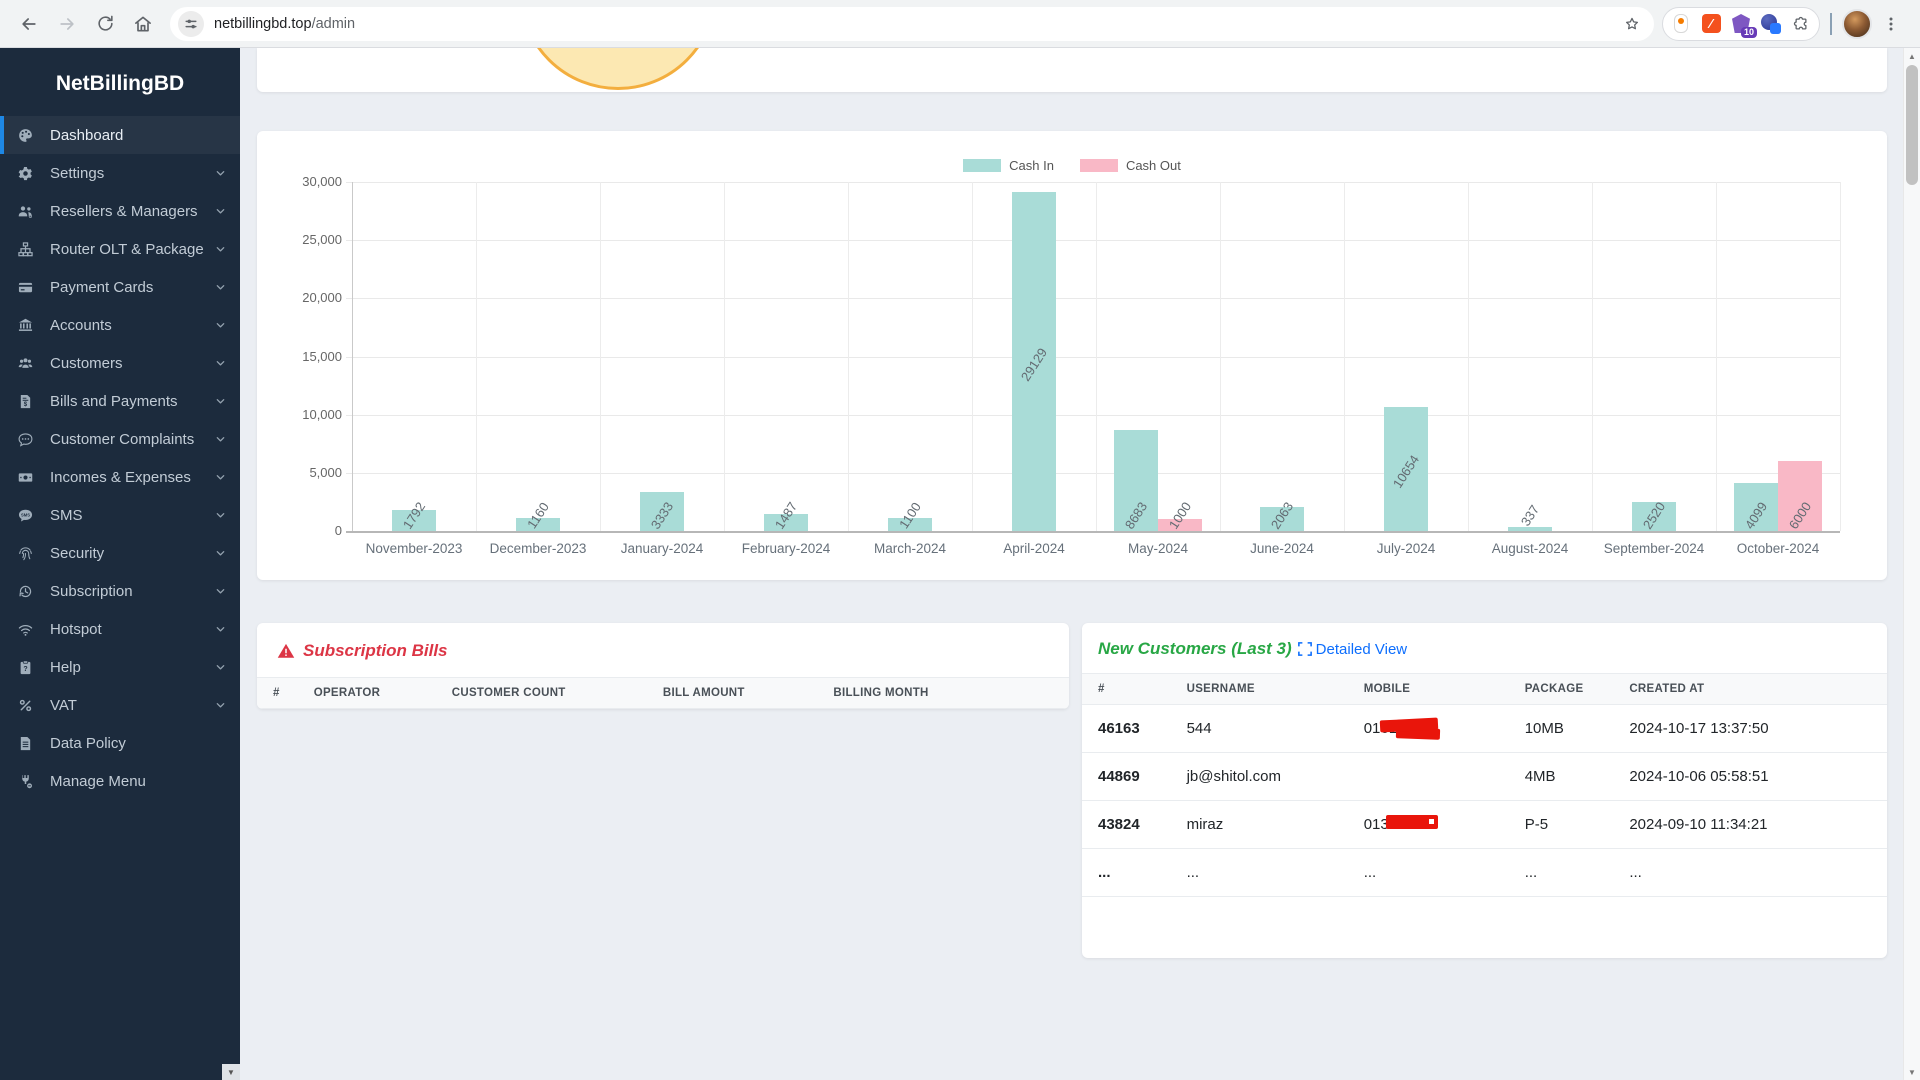 The width and height of the screenshot is (1920, 1080). Describe the element at coordinates (286, 650) in the screenshot. I see `warning-triangle-icon` at that location.